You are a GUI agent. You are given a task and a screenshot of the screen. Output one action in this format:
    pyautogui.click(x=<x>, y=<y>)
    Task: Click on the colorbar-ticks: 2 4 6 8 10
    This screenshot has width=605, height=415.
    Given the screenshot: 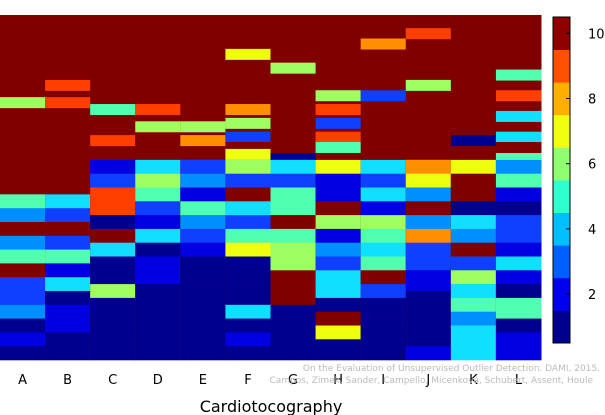 What is the action you would take?
    pyautogui.click(x=585, y=165)
    